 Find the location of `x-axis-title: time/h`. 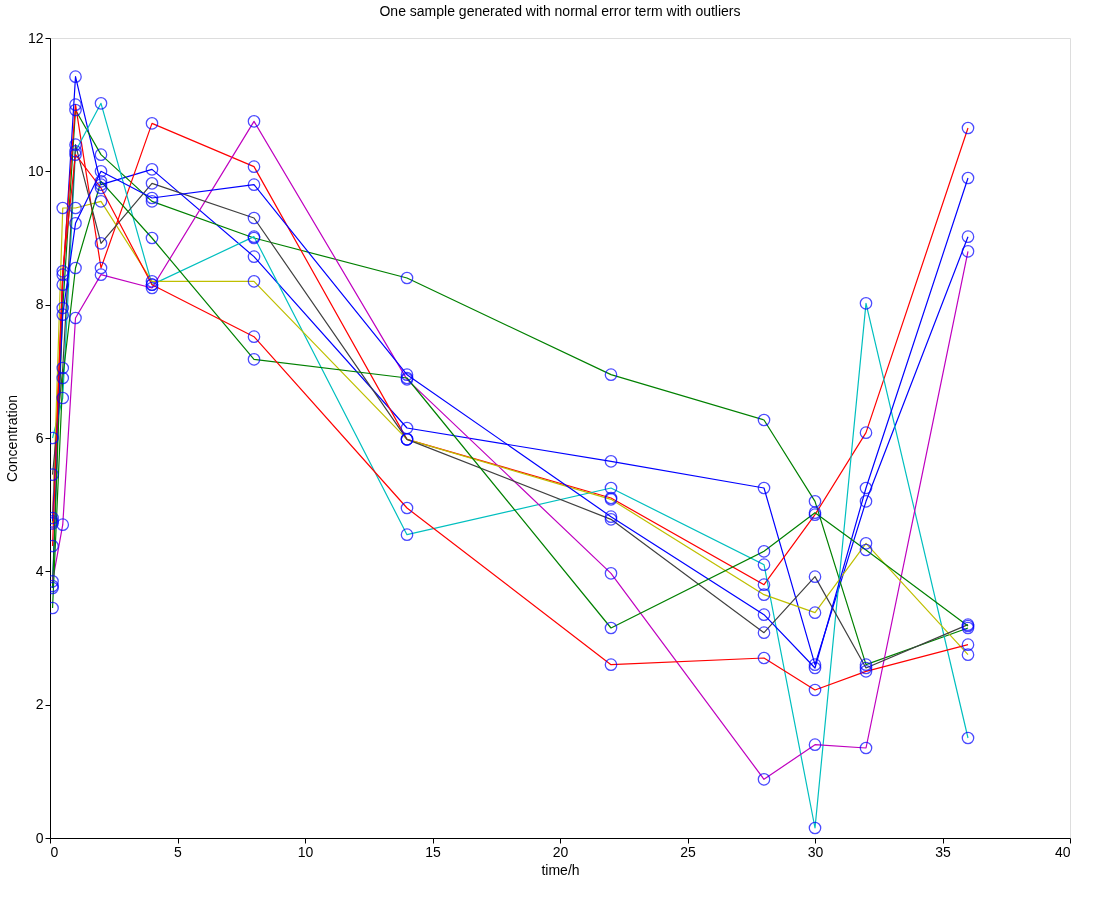

x-axis-title: time/h is located at coordinates (560, 869).